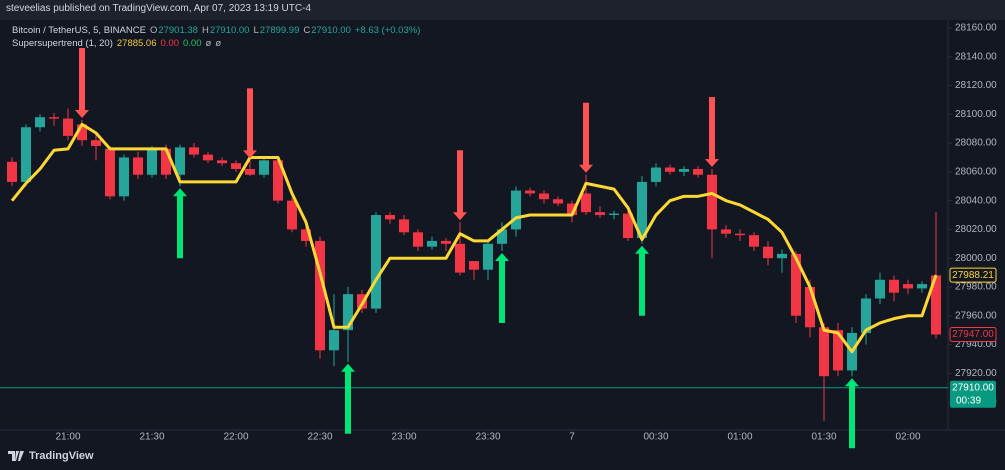 The height and width of the screenshot is (470, 1005). I want to click on y-tick-label: 28100.00, so click(976, 114).